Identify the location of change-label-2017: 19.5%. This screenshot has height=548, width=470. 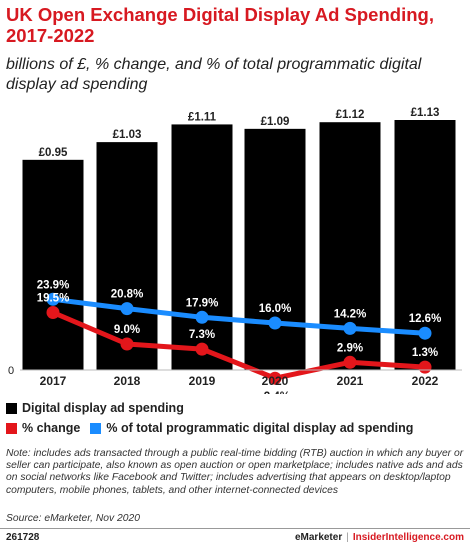
(53, 299).